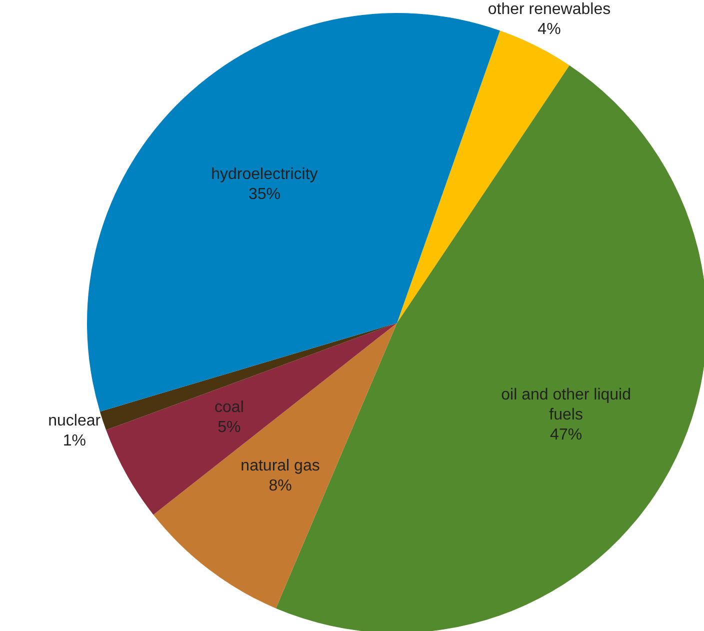 The height and width of the screenshot is (631, 704). I want to click on data-label: 5%, so click(229, 427).